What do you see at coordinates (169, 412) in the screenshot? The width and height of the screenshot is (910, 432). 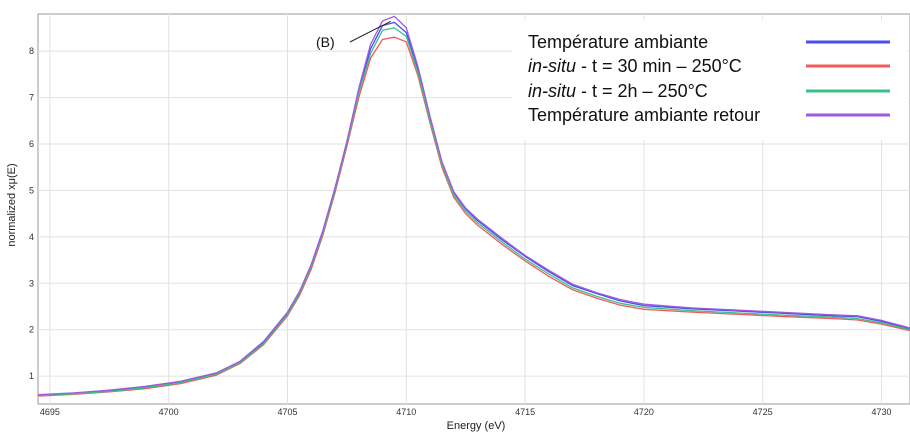 I see `x-tick-label: 4700` at bounding box center [169, 412].